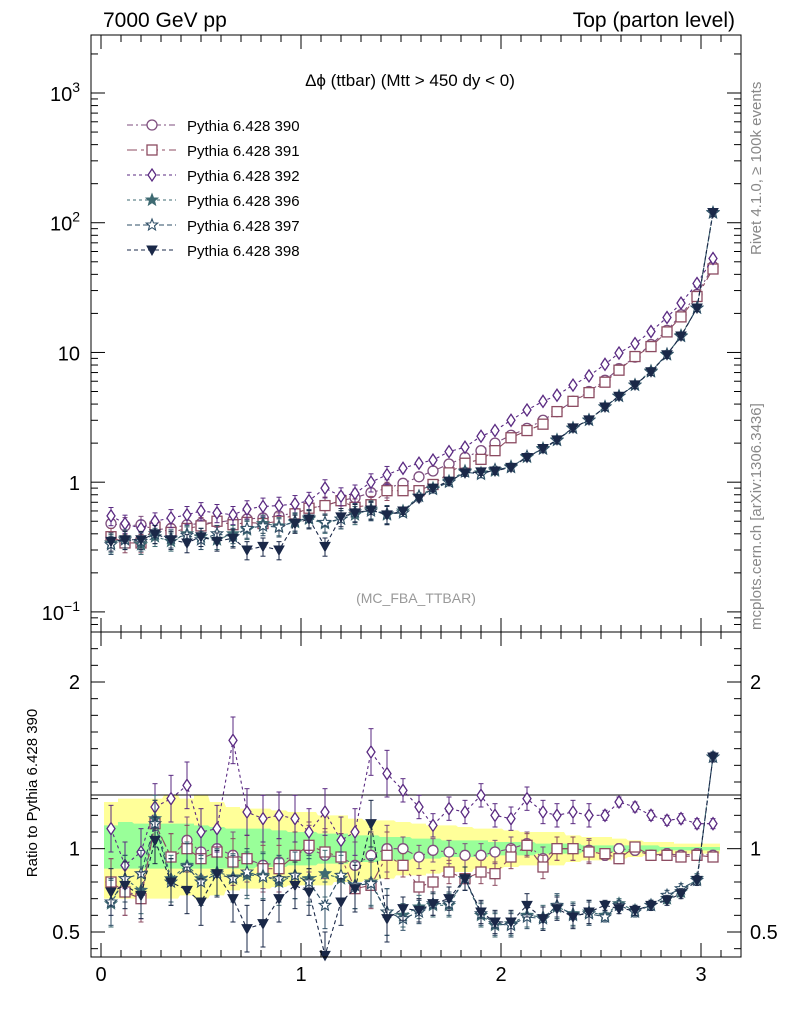  I want to click on x-tick-label: 1, so click(300, 975).